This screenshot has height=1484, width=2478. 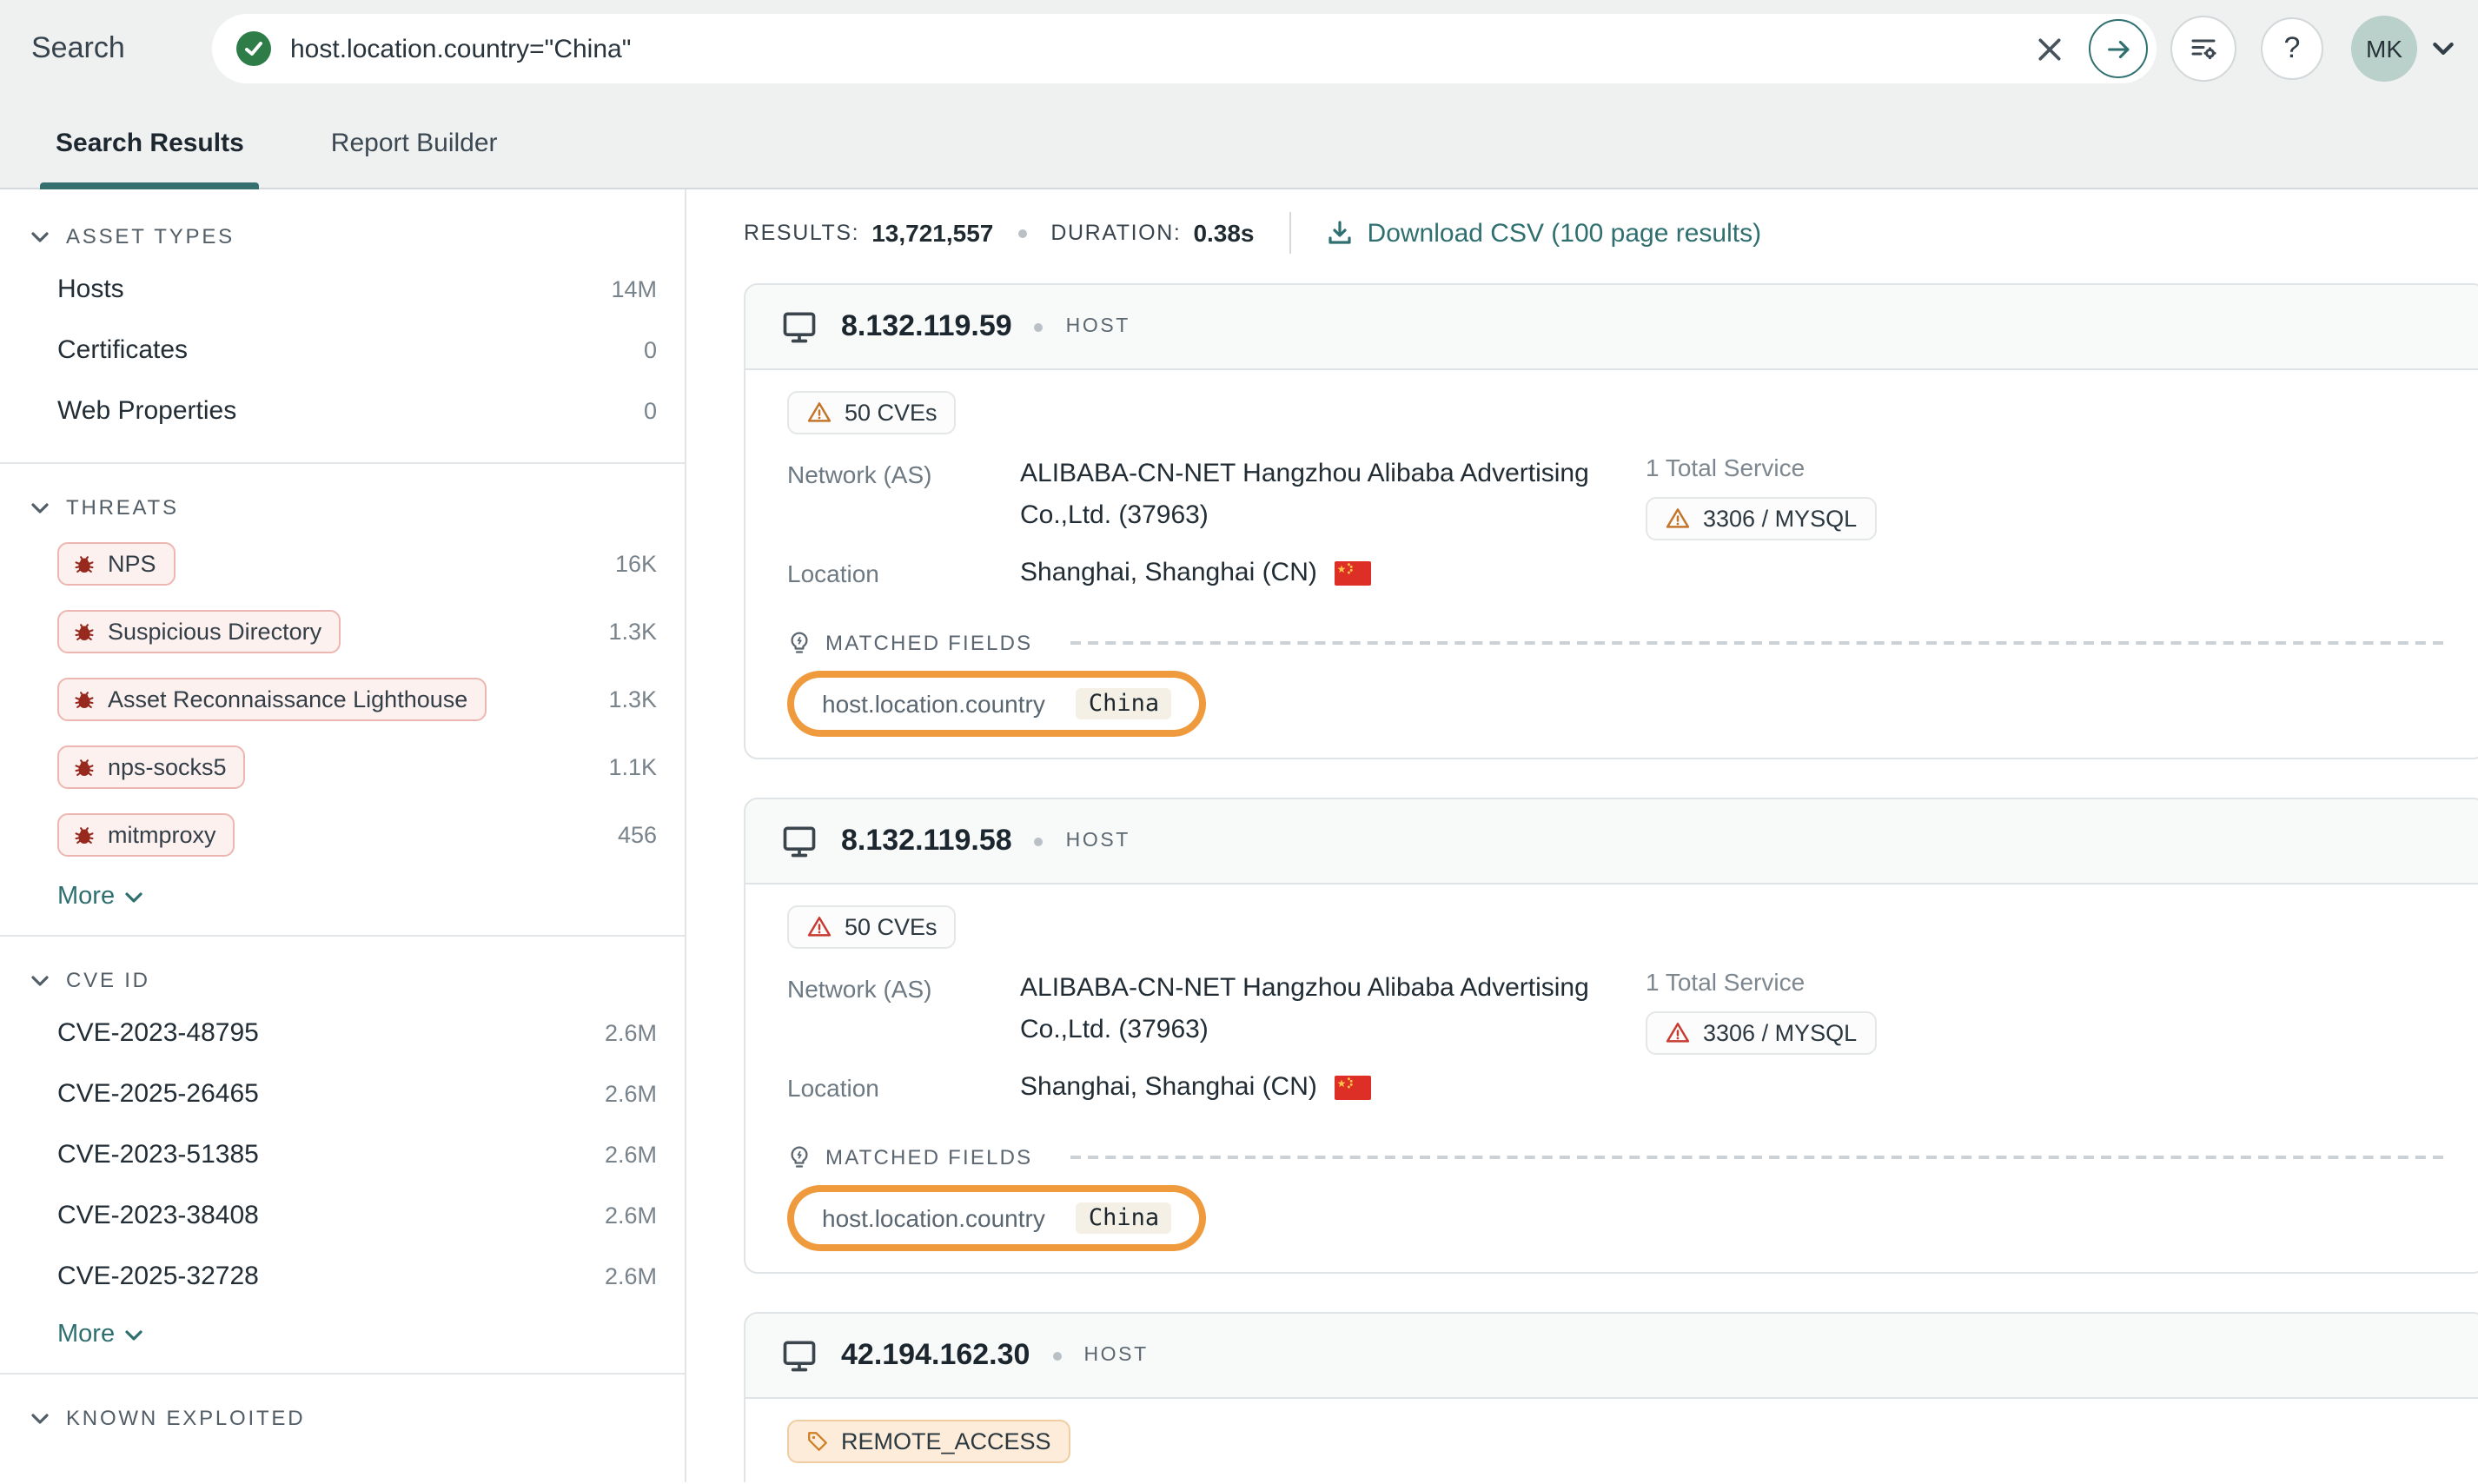 What do you see at coordinates (2118, 48) in the screenshot?
I see `submit-search-button` at bounding box center [2118, 48].